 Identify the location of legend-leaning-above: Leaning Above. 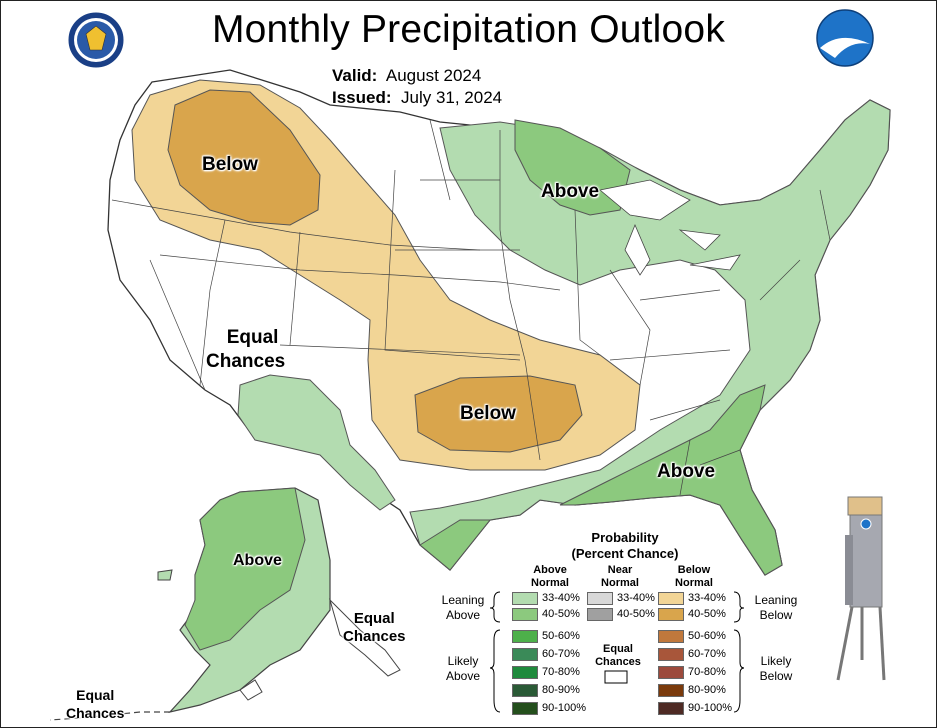
(463, 608).